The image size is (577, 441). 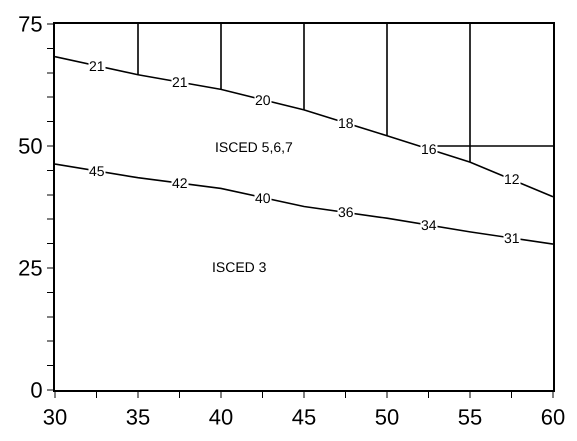 I want to click on annotation: ISCED 5,6,7, so click(x=254, y=147).